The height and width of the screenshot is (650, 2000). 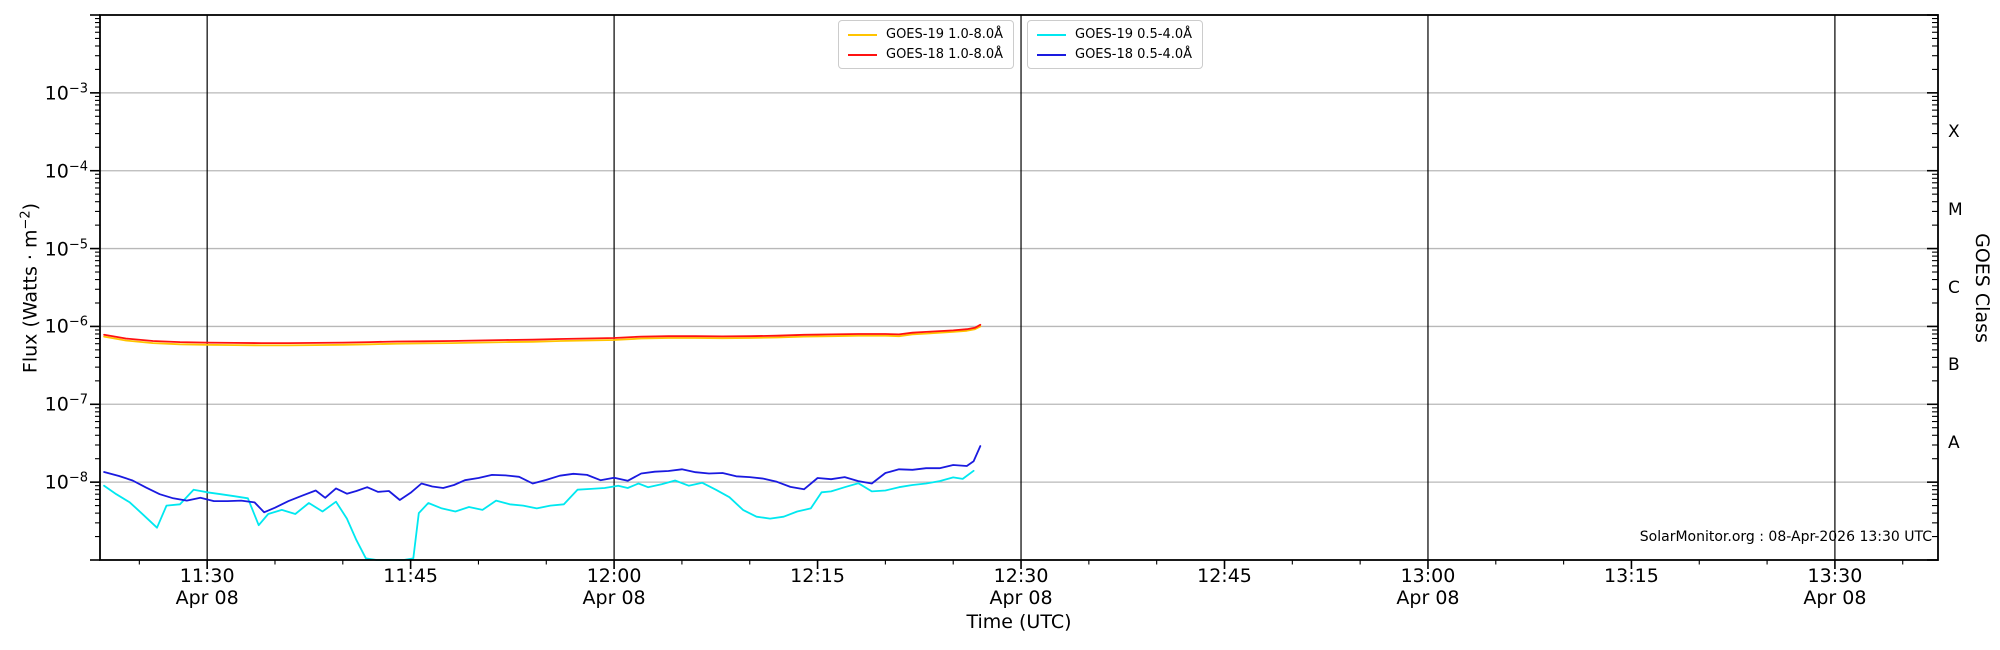 I want to click on legend-entry: GOES-18 0.5-4.0Å, so click(x=1114, y=54).